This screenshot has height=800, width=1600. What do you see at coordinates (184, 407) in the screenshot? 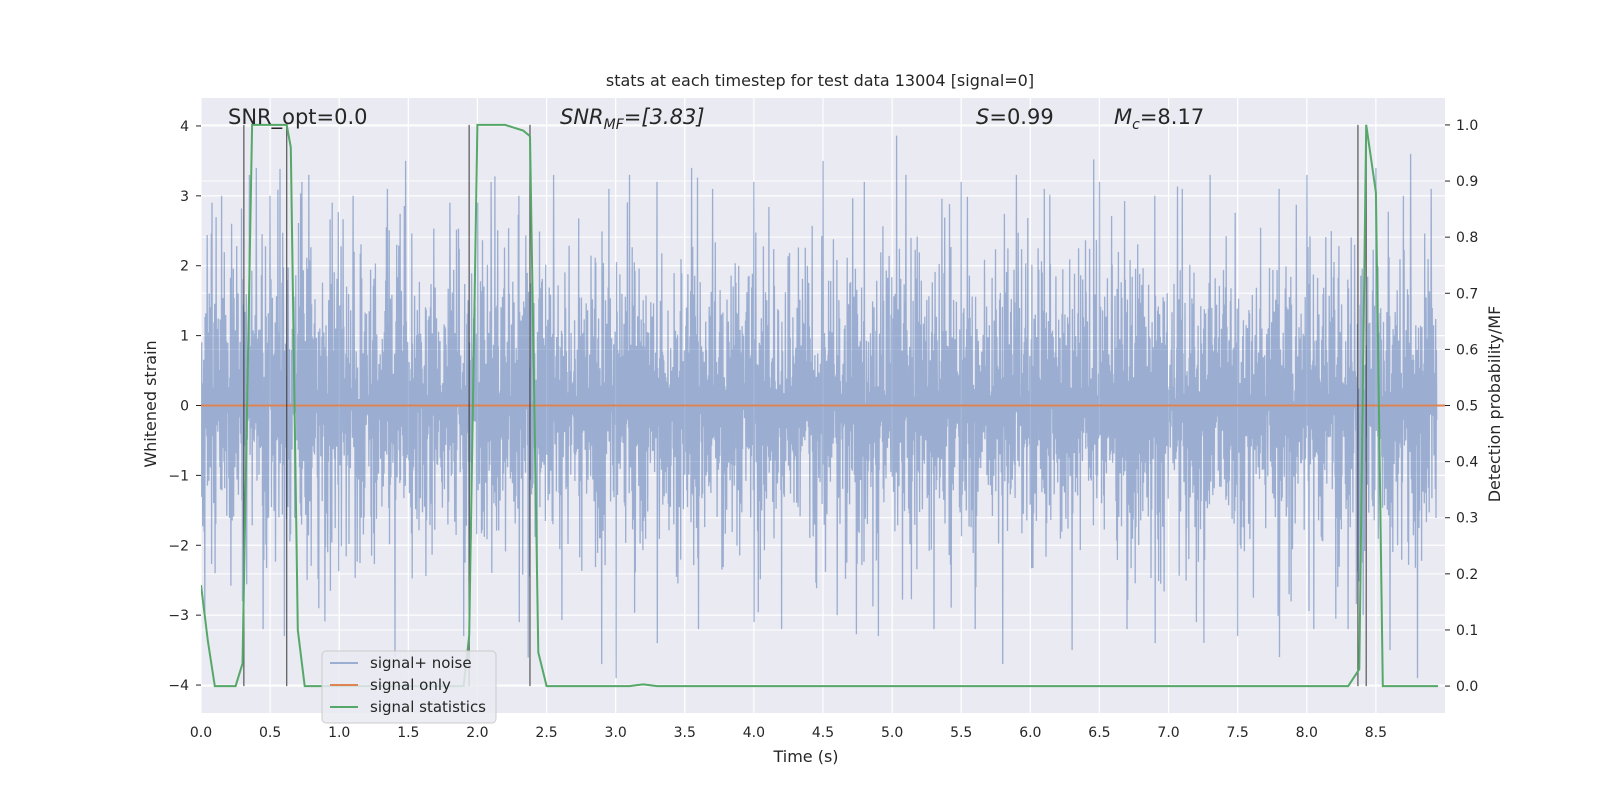
I see `y-tick-label: 0` at bounding box center [184, 407].